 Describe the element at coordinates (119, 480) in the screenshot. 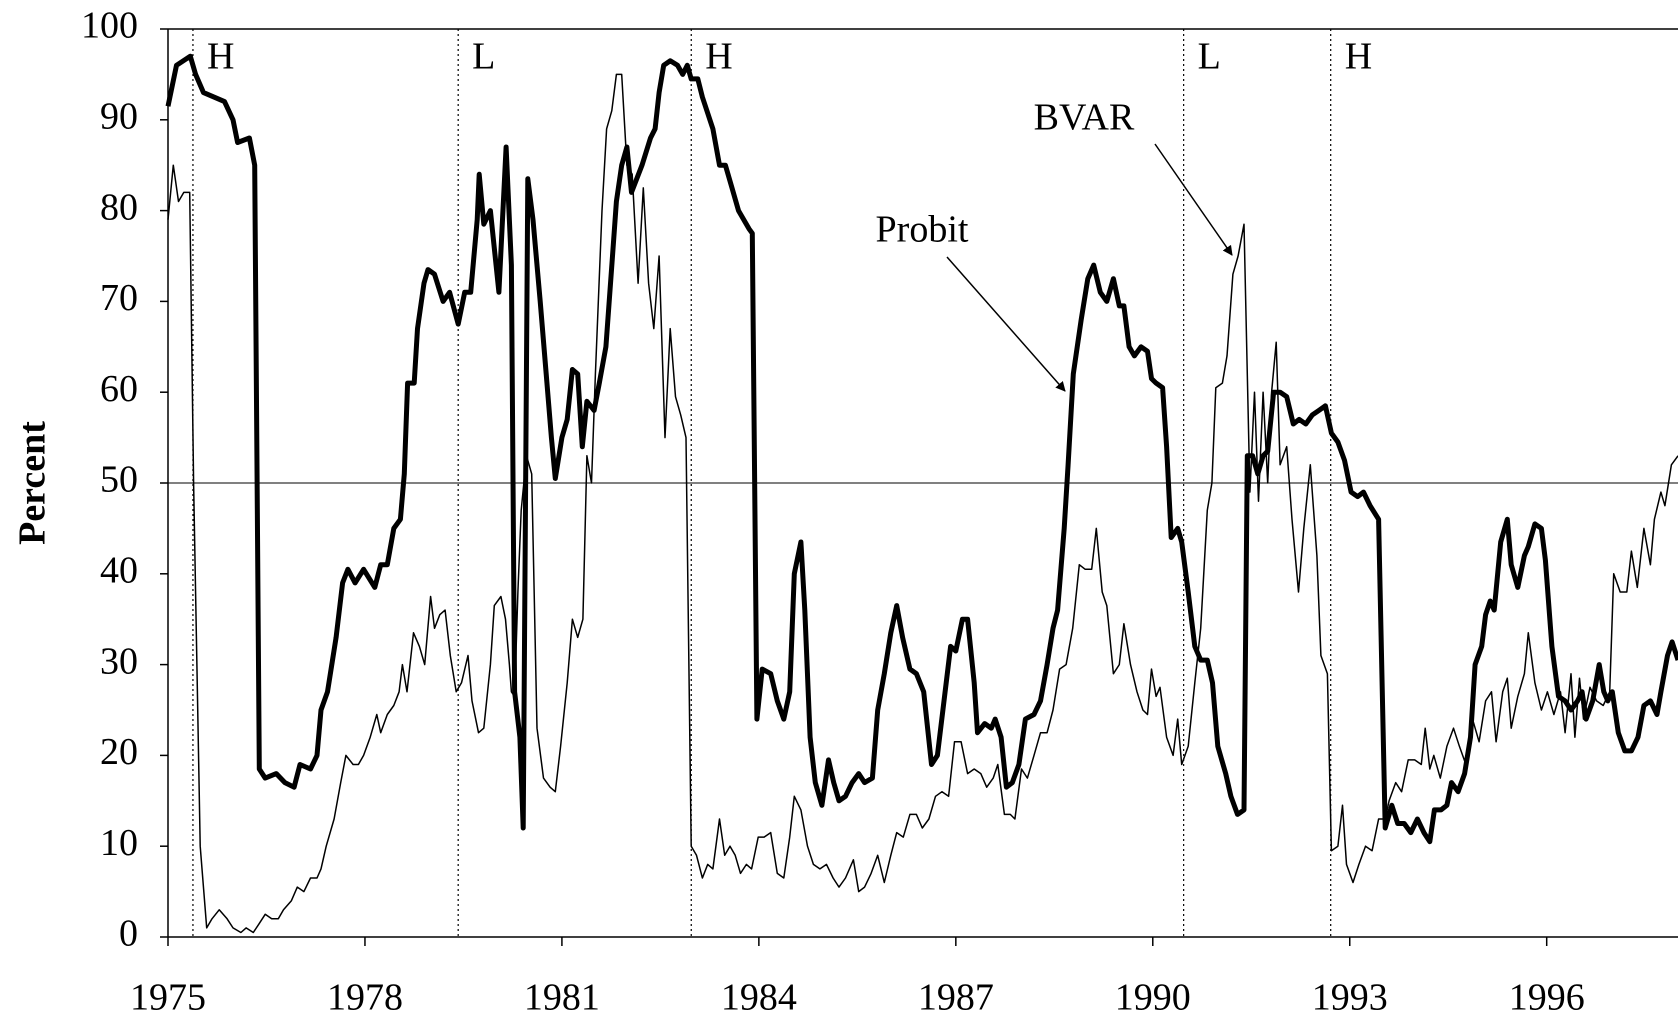

I see `y-tick-label: 50` at that location.